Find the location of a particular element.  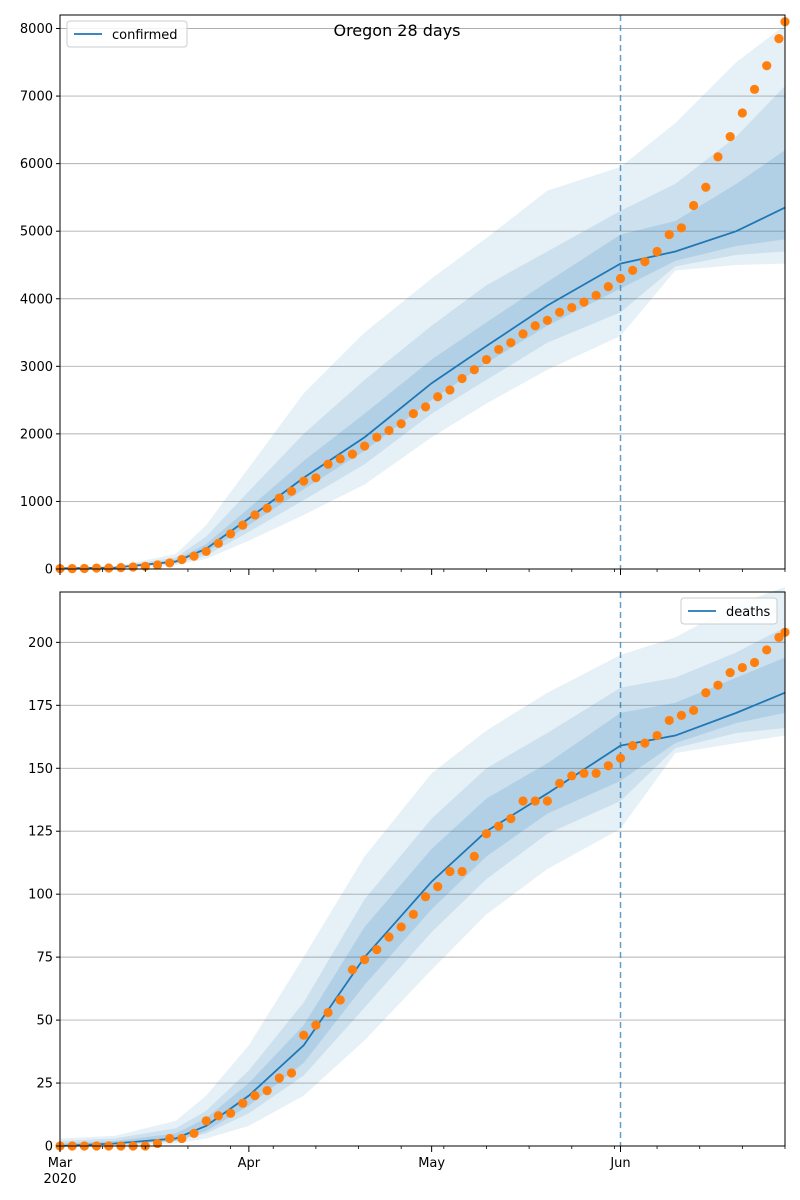

x-tick-year-label: 2020 is located at coordinates (59, 1179).